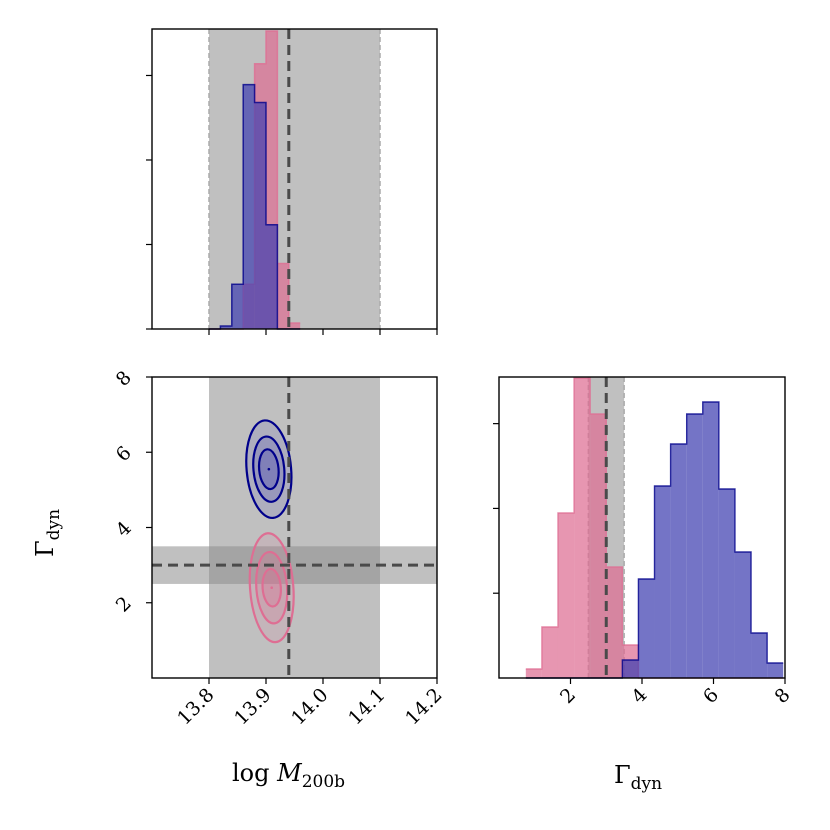 This screenshot has width=830, height=830. Describe the element at coordinates (711, 696) in the screenshot. I see `gamma-xtick-label-2: 6` at that location.